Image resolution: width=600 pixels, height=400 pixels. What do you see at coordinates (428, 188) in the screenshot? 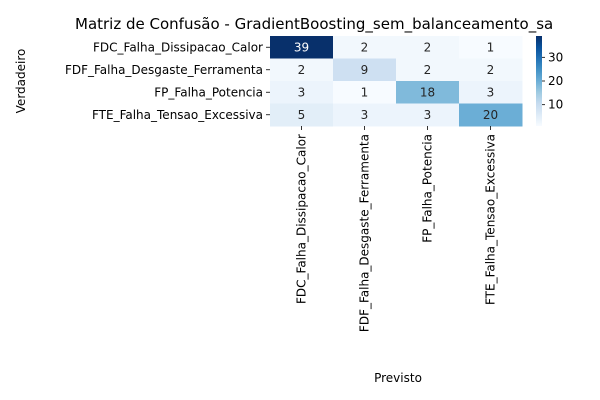
I see `x-tick-label: FP_Falha_Potencia` at bounding box center [428, 188].